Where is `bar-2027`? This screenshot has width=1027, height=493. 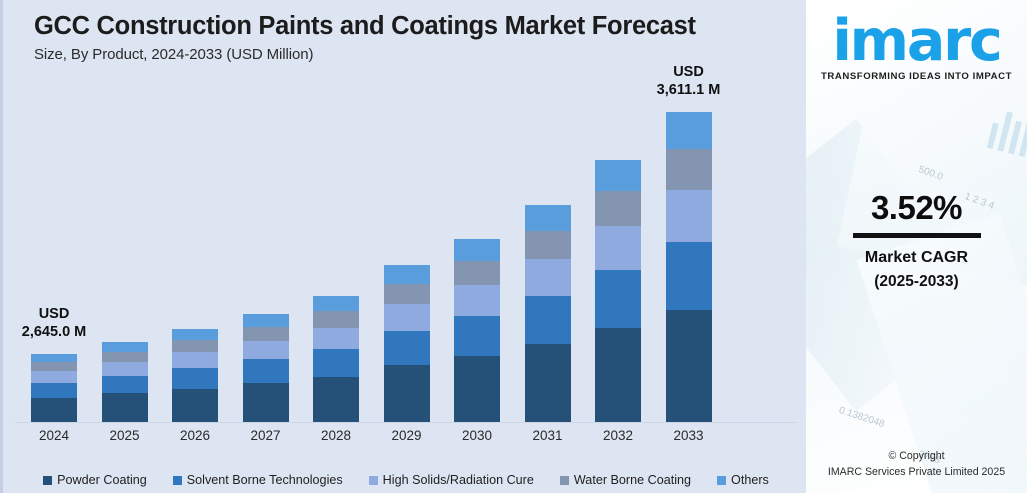 bar-2027 is located at coordinates (265, 213).